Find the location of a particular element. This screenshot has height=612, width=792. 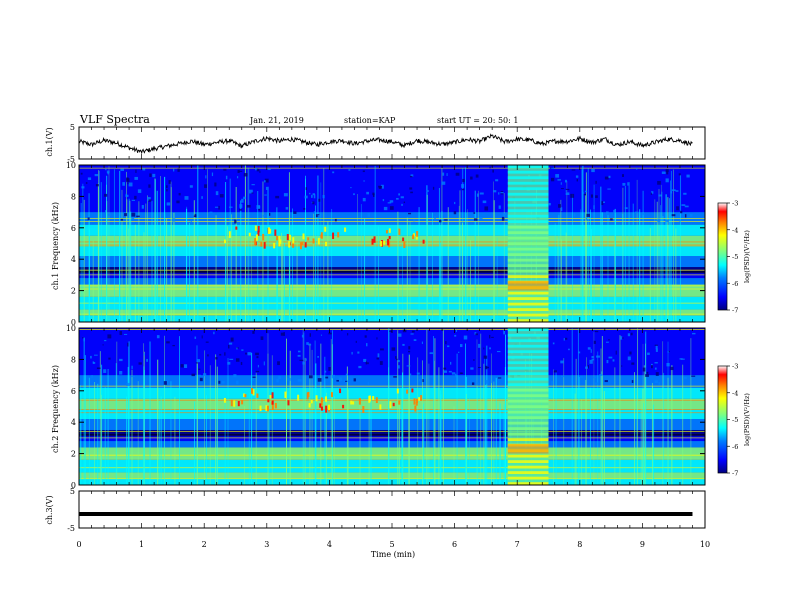

colorbar-tick-label: -7 is located at coordinates (735, 474).